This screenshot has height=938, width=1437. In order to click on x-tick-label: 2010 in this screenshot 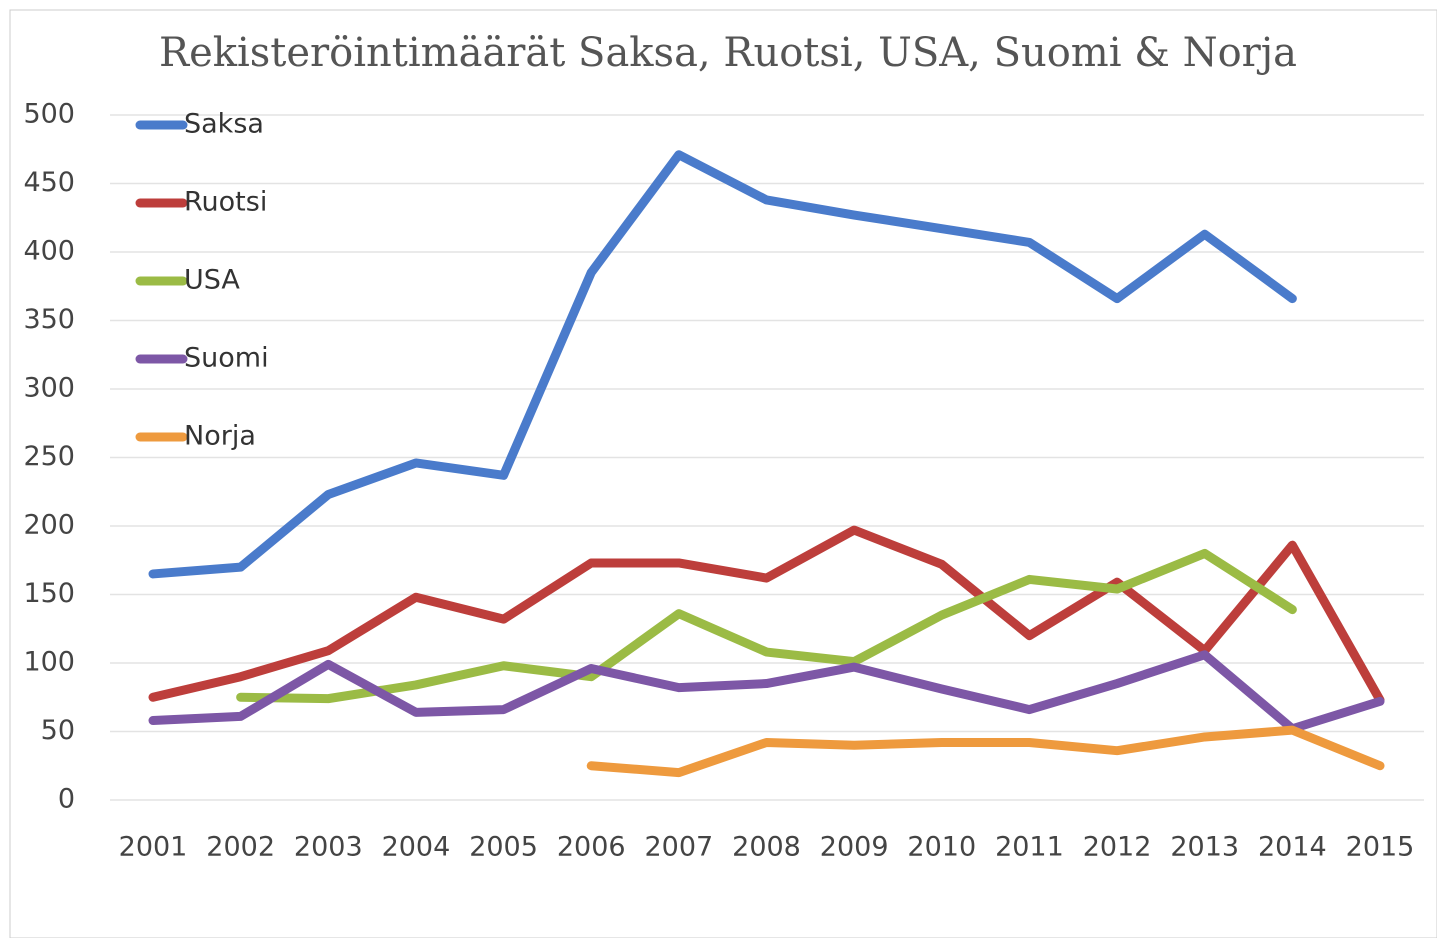, I will do `click(941, 847)`.